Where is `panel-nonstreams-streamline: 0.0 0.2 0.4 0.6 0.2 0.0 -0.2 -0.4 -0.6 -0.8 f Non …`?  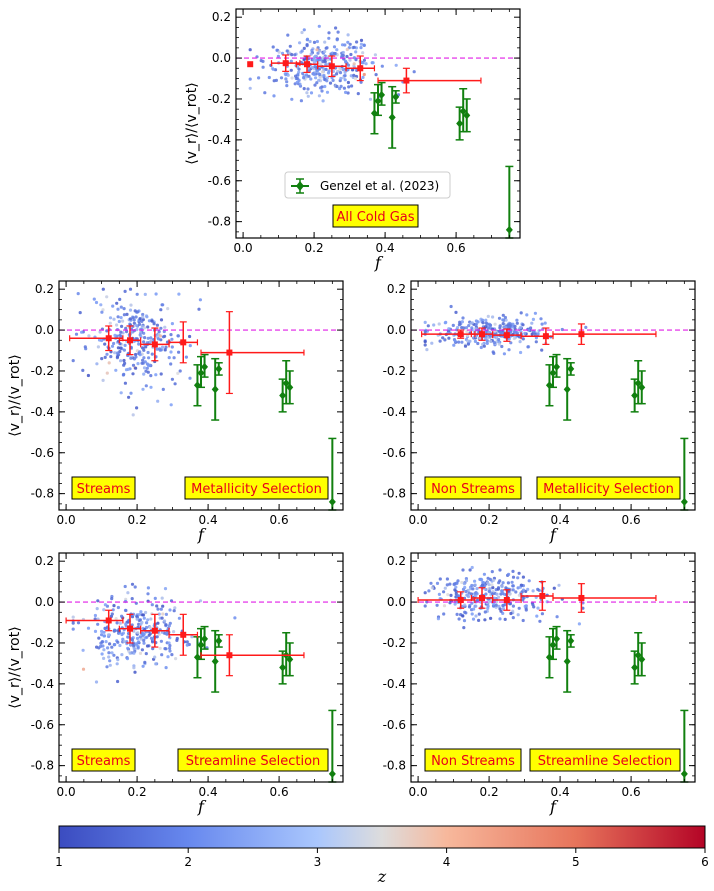 panel-nonstreams-streamline: 0.0 0.2 0.4 0.6 0.2 0.0 -0.2 -0.4 -0.6 -0.8 f Non … is located at coordinates (539, 684).